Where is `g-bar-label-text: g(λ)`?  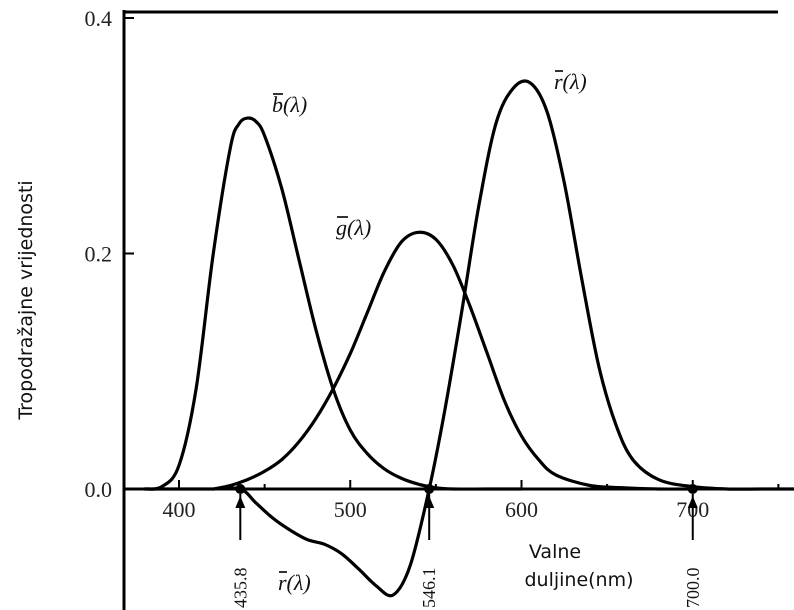 g-bar-label-text: g(λ) is located at coordinates (353, 227).